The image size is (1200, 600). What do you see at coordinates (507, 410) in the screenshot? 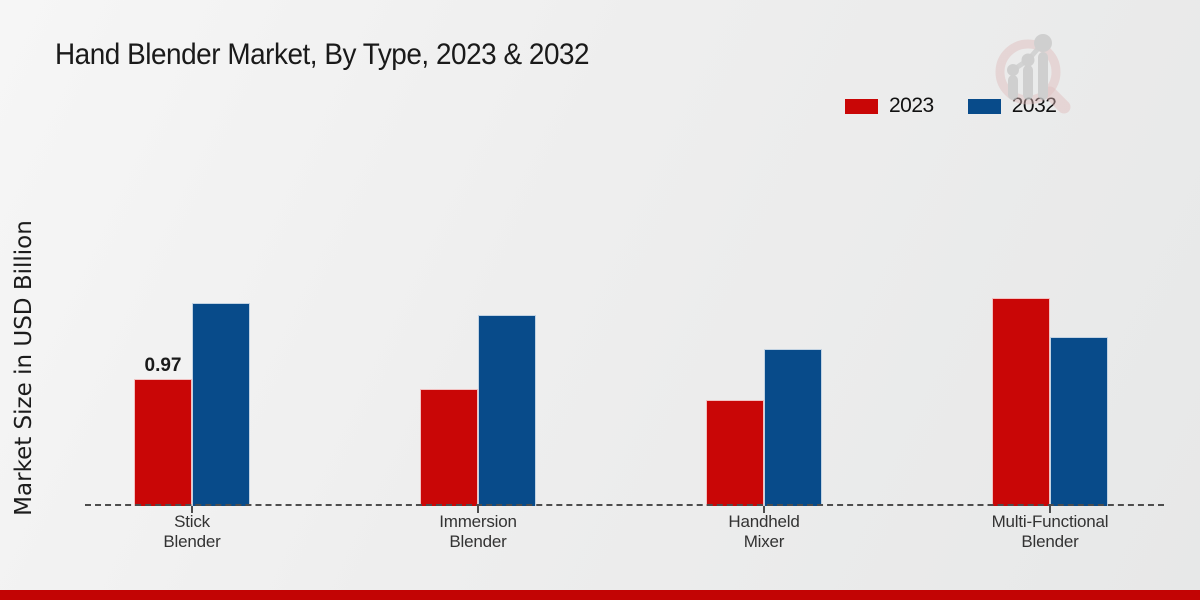
I see `bar-2032-immersion-blender` at bounding box center [507, 410].